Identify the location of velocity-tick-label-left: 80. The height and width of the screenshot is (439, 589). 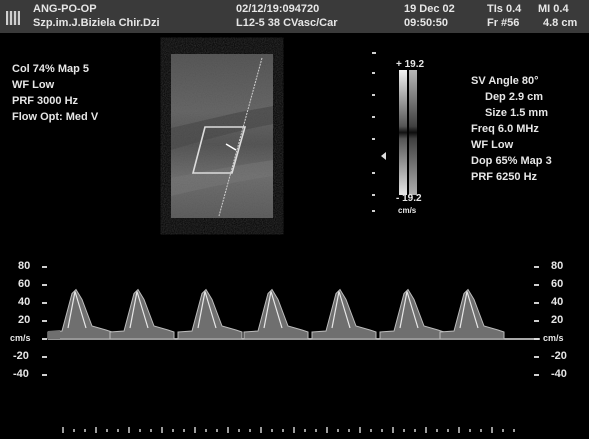
(24, 266).